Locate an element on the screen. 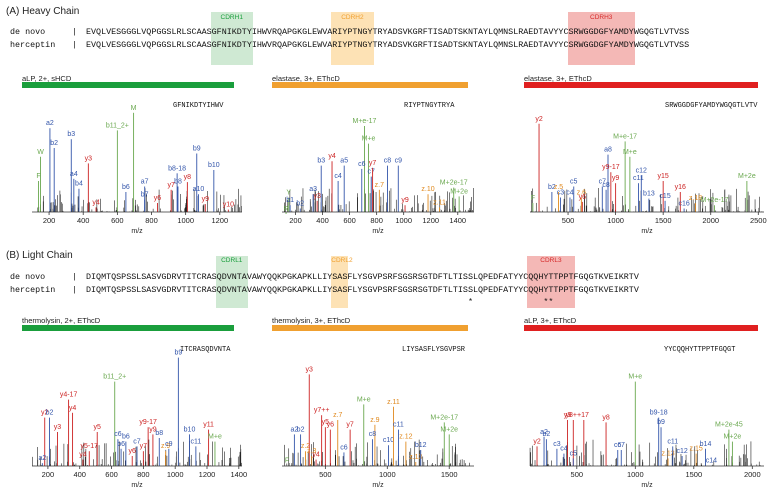 This screenshot has width=778, height=494. x-tick-label: 800 is located at coordinates (151, 220).